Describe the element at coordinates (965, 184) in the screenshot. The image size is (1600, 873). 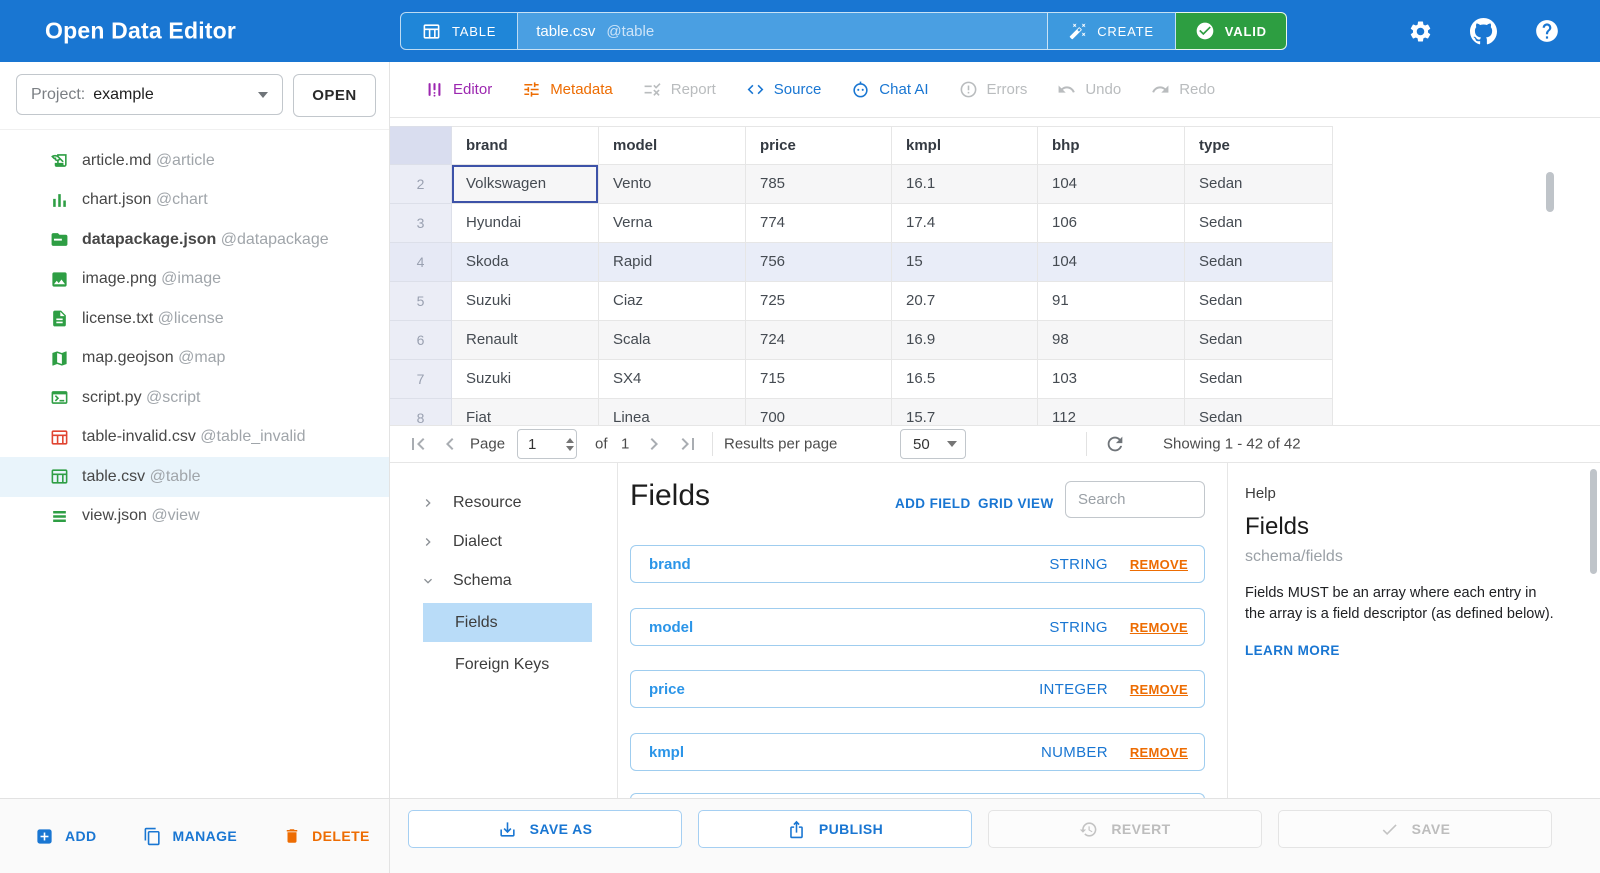
I see `table-cell: 16.1` at that location.